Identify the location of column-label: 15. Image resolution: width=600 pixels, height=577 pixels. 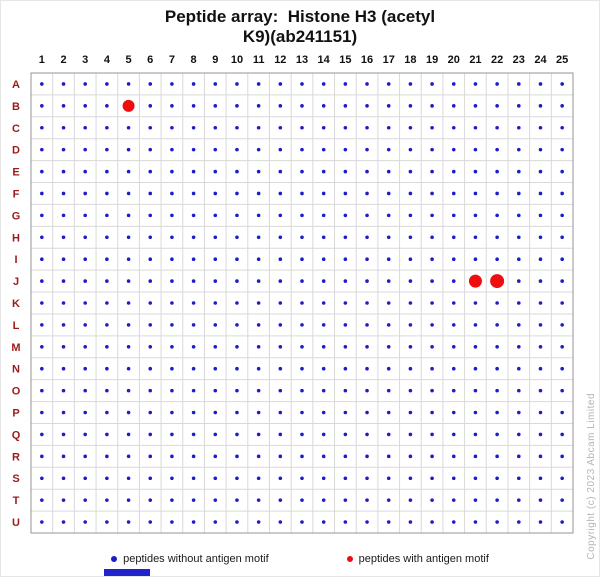
(345, 60).